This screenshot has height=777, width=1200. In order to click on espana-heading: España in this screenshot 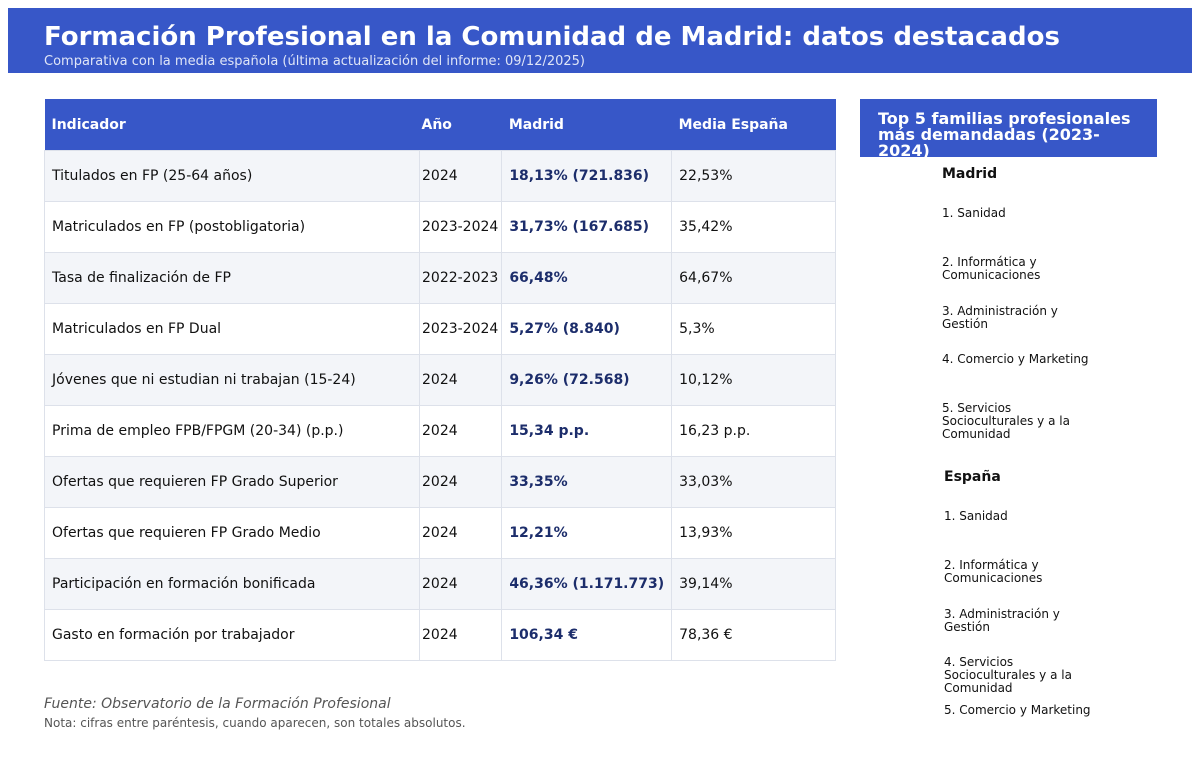, I will do `click(972, 477)`.